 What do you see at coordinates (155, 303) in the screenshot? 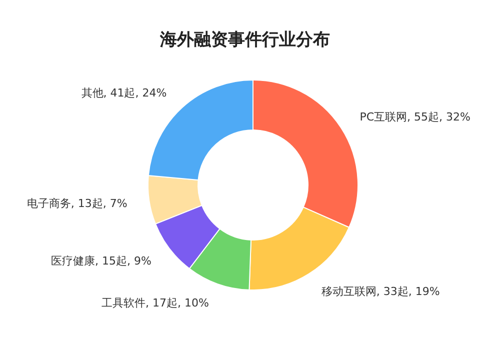
I see `slice-label: 工具软件, 17起, 10%` at bounding box center [155, 303].